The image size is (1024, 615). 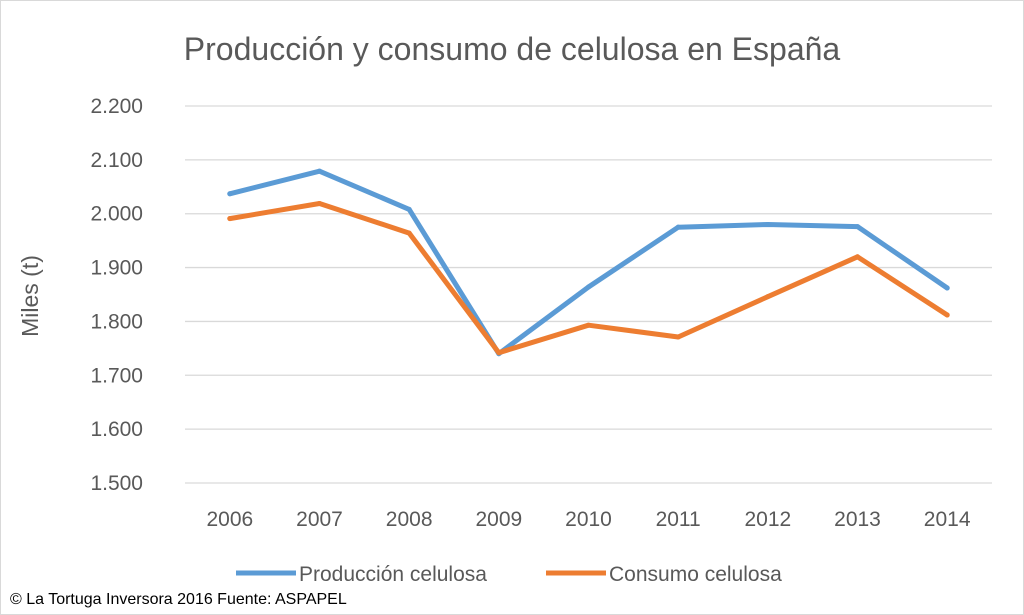 What do you see at coordinates (116, 321) in the screenshot?
I see `y-tick-label: 1.800` at bounding box center [116, 321].